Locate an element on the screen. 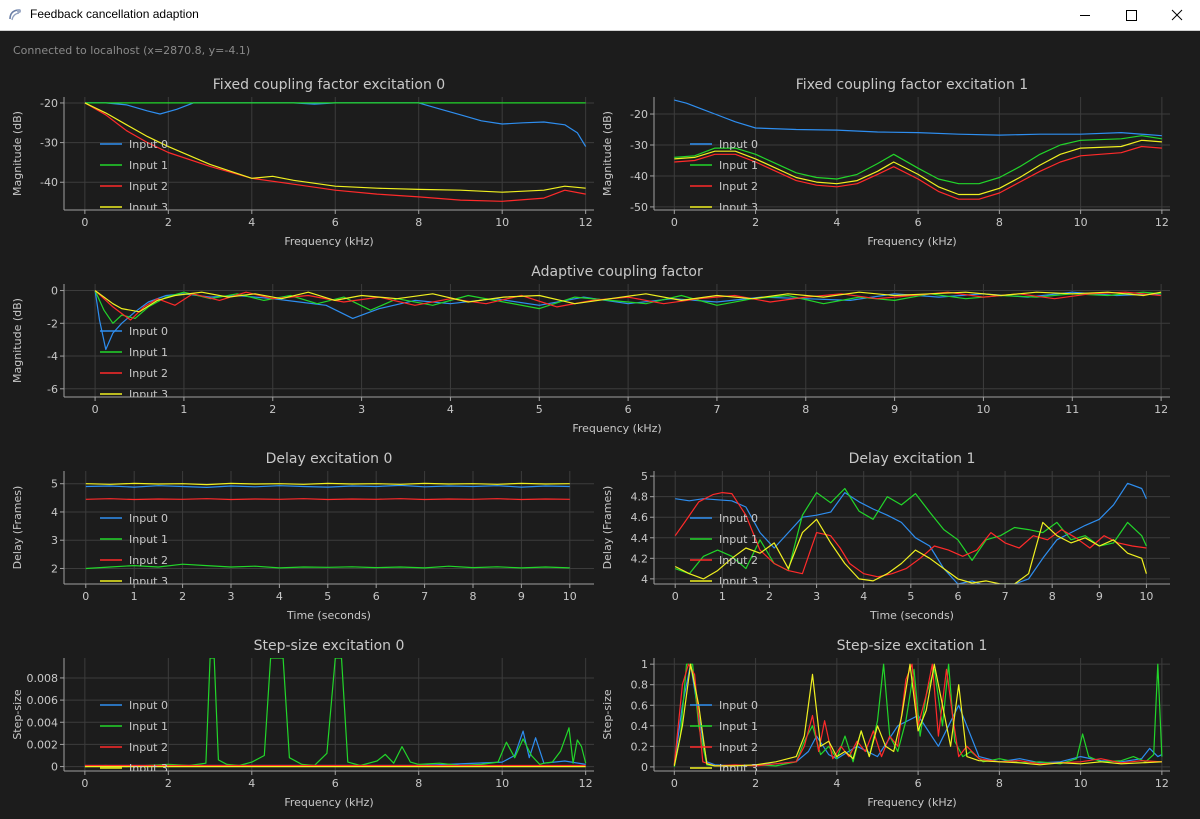 This screenshot has height=819, width=1200. y-tick-label: -4 is located at coordinates (52, 356).